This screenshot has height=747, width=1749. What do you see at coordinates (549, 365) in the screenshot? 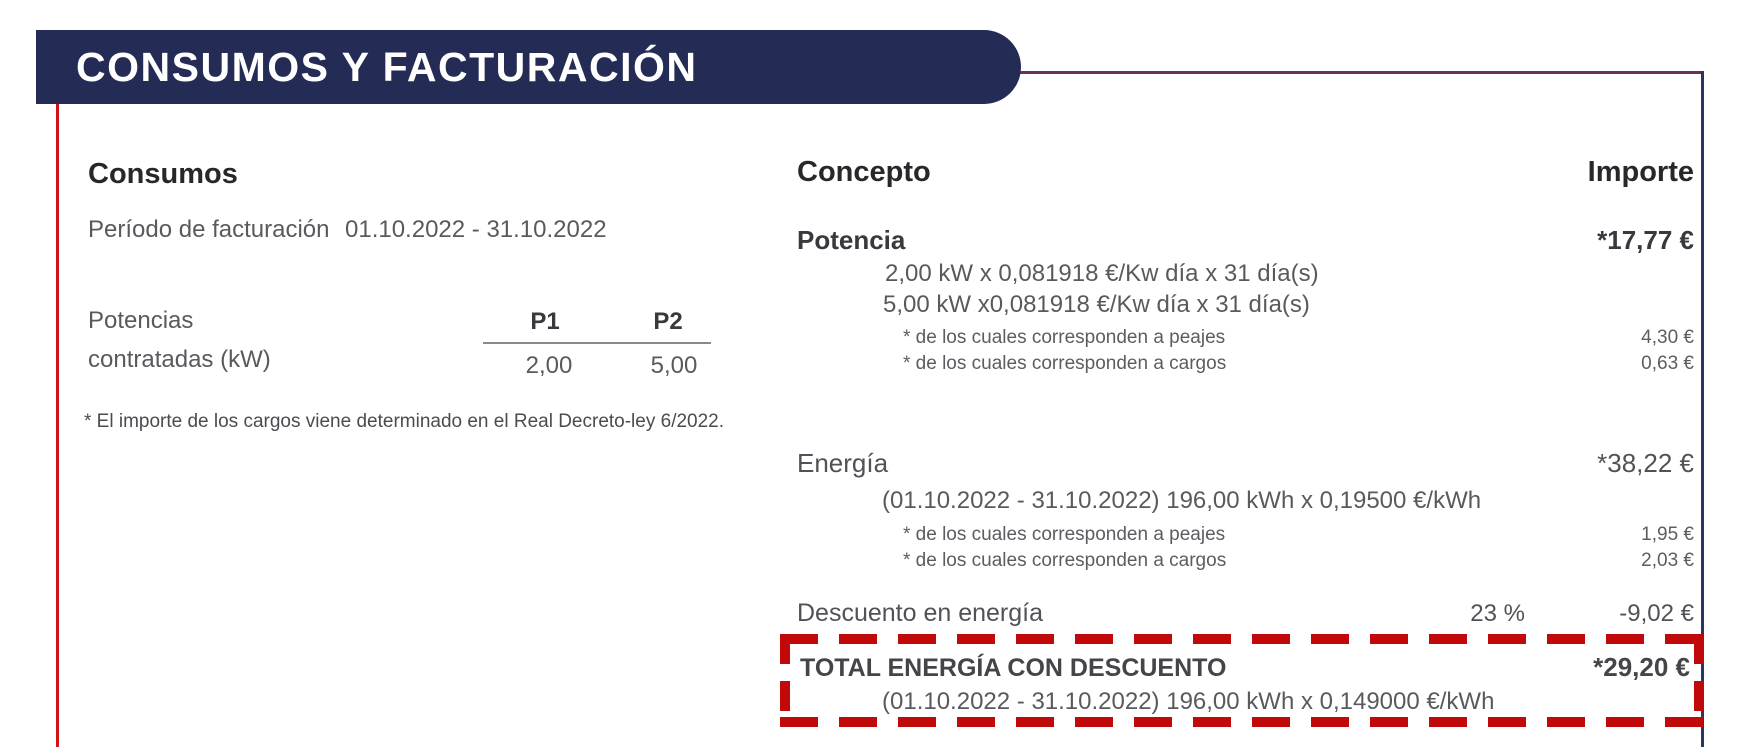
I see `power-table-value-p1: 2,00` at bounding box center [549, 365].